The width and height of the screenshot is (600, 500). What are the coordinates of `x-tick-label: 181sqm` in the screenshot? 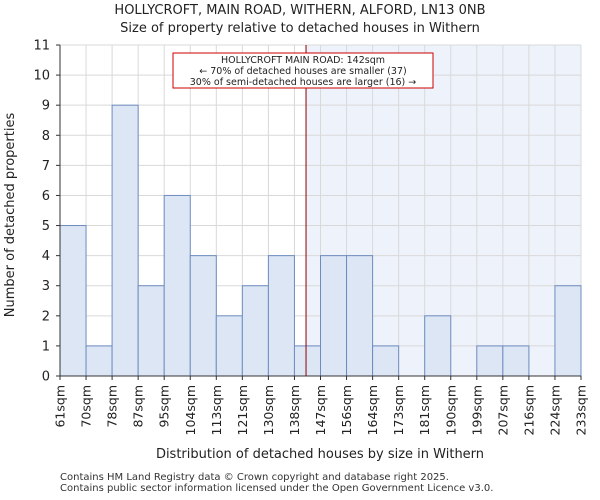 It's located at (424, 410).